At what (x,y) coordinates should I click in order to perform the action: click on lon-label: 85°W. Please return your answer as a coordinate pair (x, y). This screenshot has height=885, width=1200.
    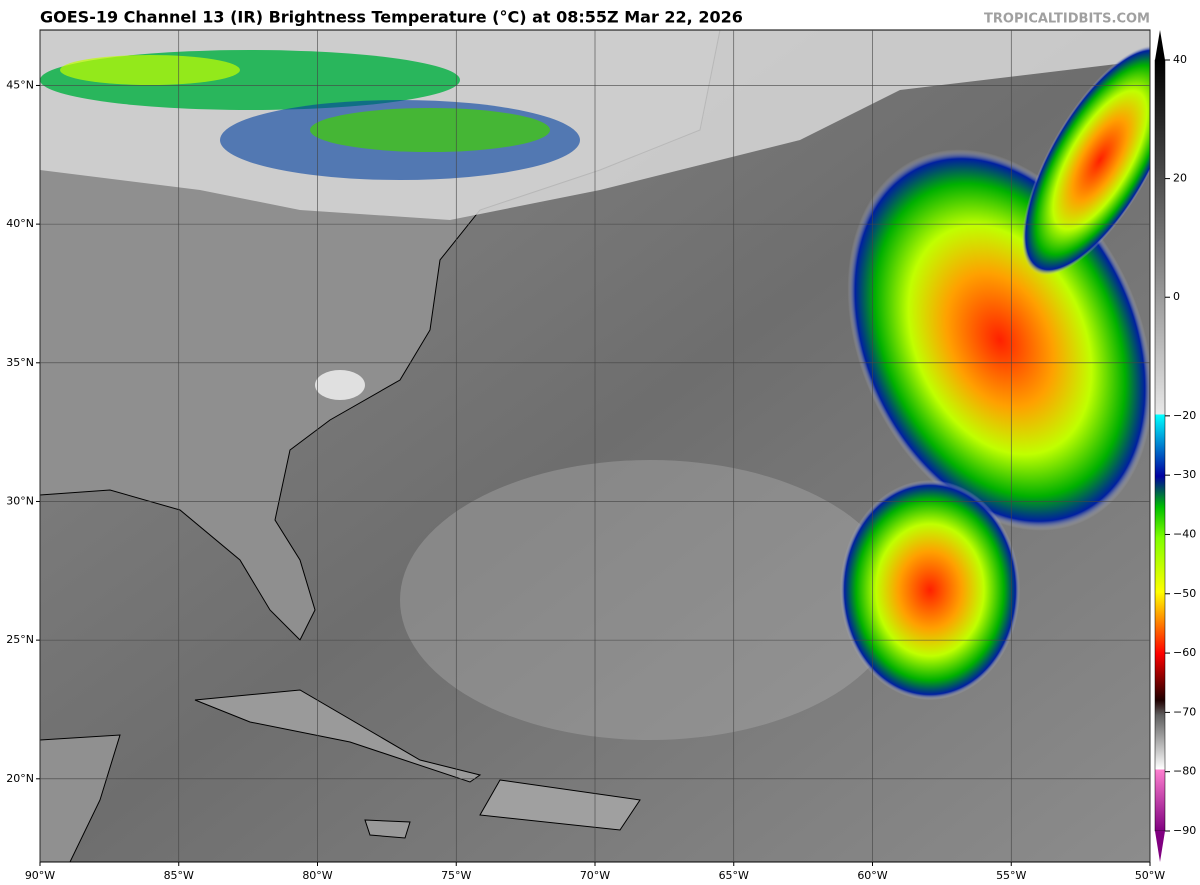
    Looking at the image, I should click on (179, 875).